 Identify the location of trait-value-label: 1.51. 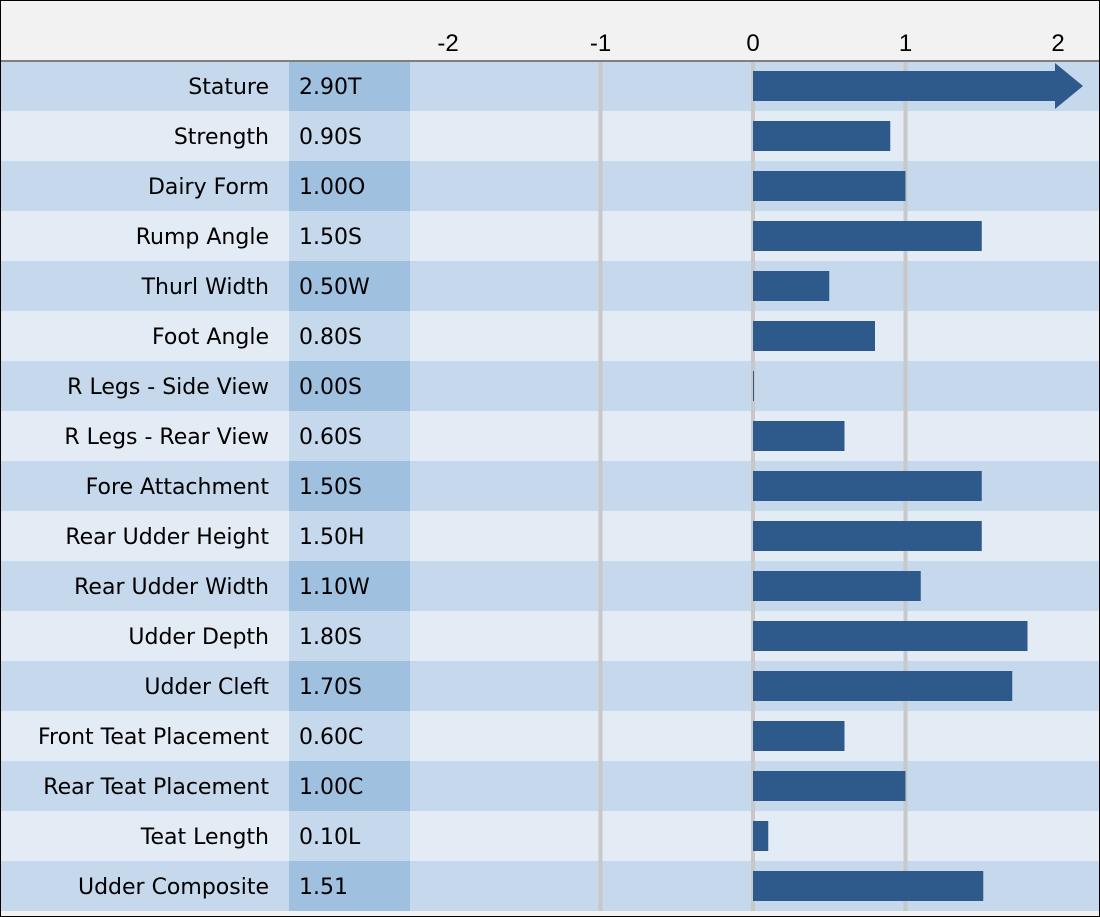
(323, 887).